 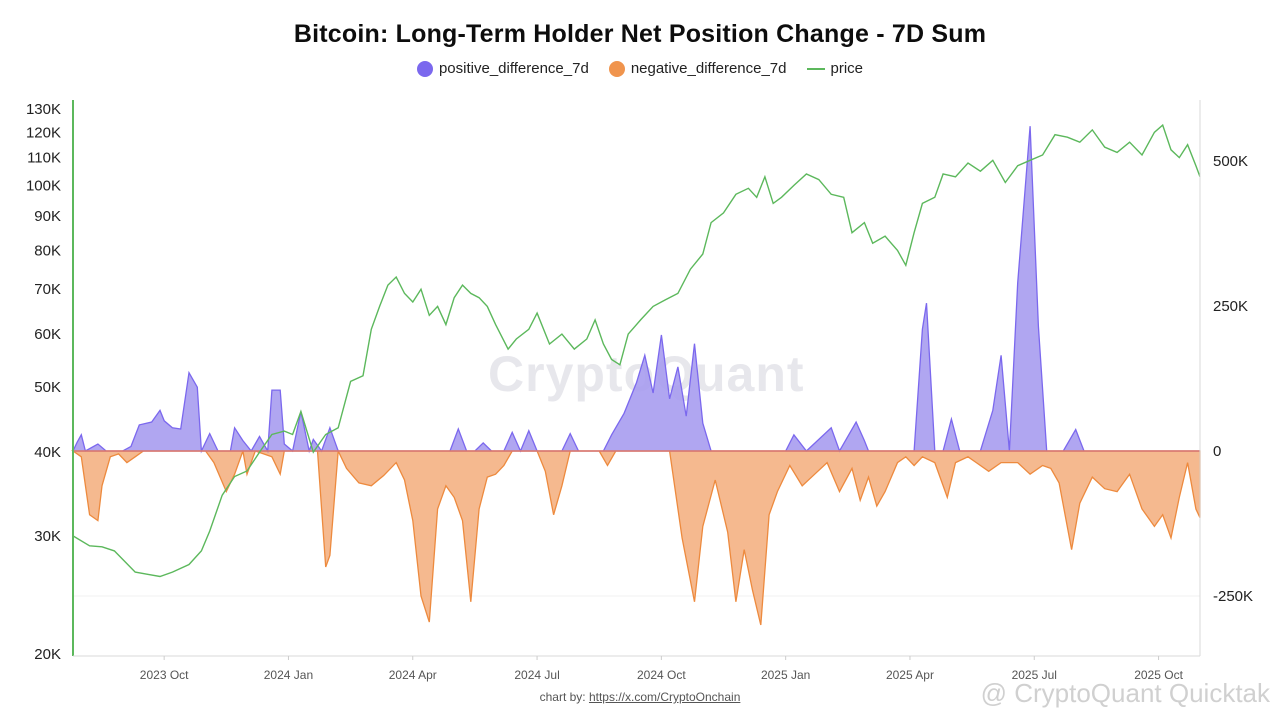 What do you see at coordinates (1230, 306) in the screenshot?
I see `right-tick-label: 250K` at bounding box center [1230, 306].